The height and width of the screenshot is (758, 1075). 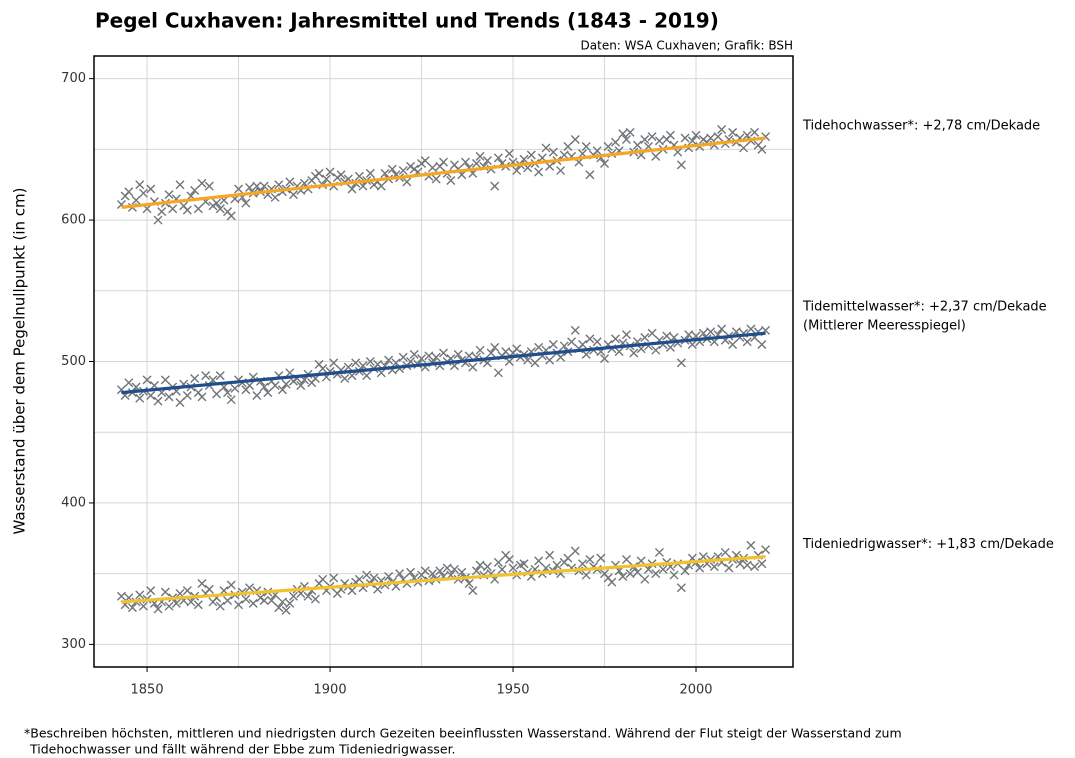 I want to click on trend-line, so click(x=443, y=363).